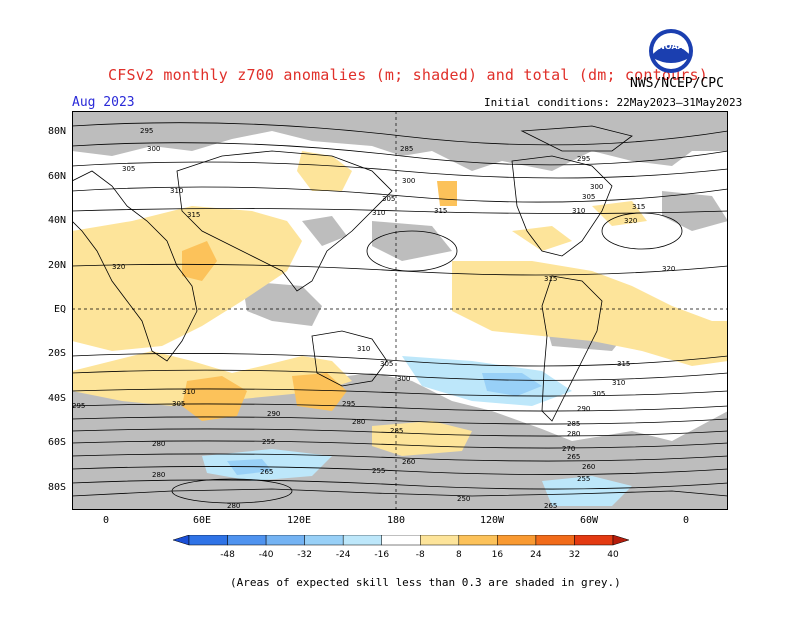 Image resolution: width=800 pixels, height=618 pixels. What do you see at coordinates (613, 555) in the screenshot?
I see `legend-tick-label: 40` at bounding box center [613, 555].